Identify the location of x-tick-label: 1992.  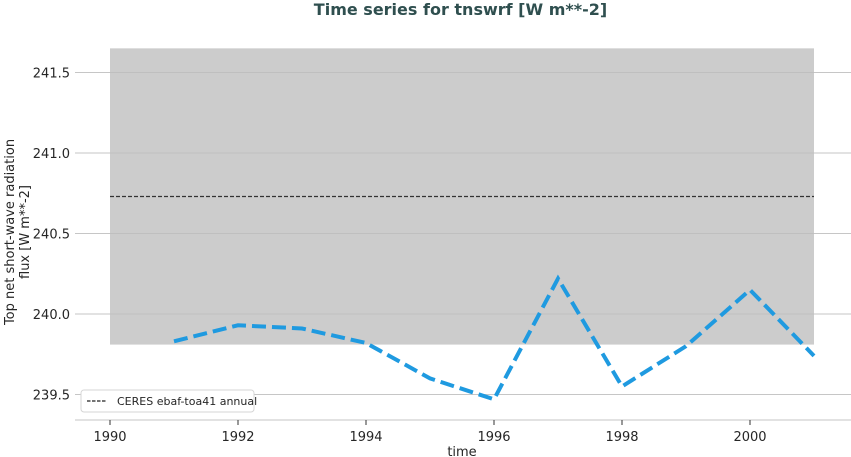
(237, 437).